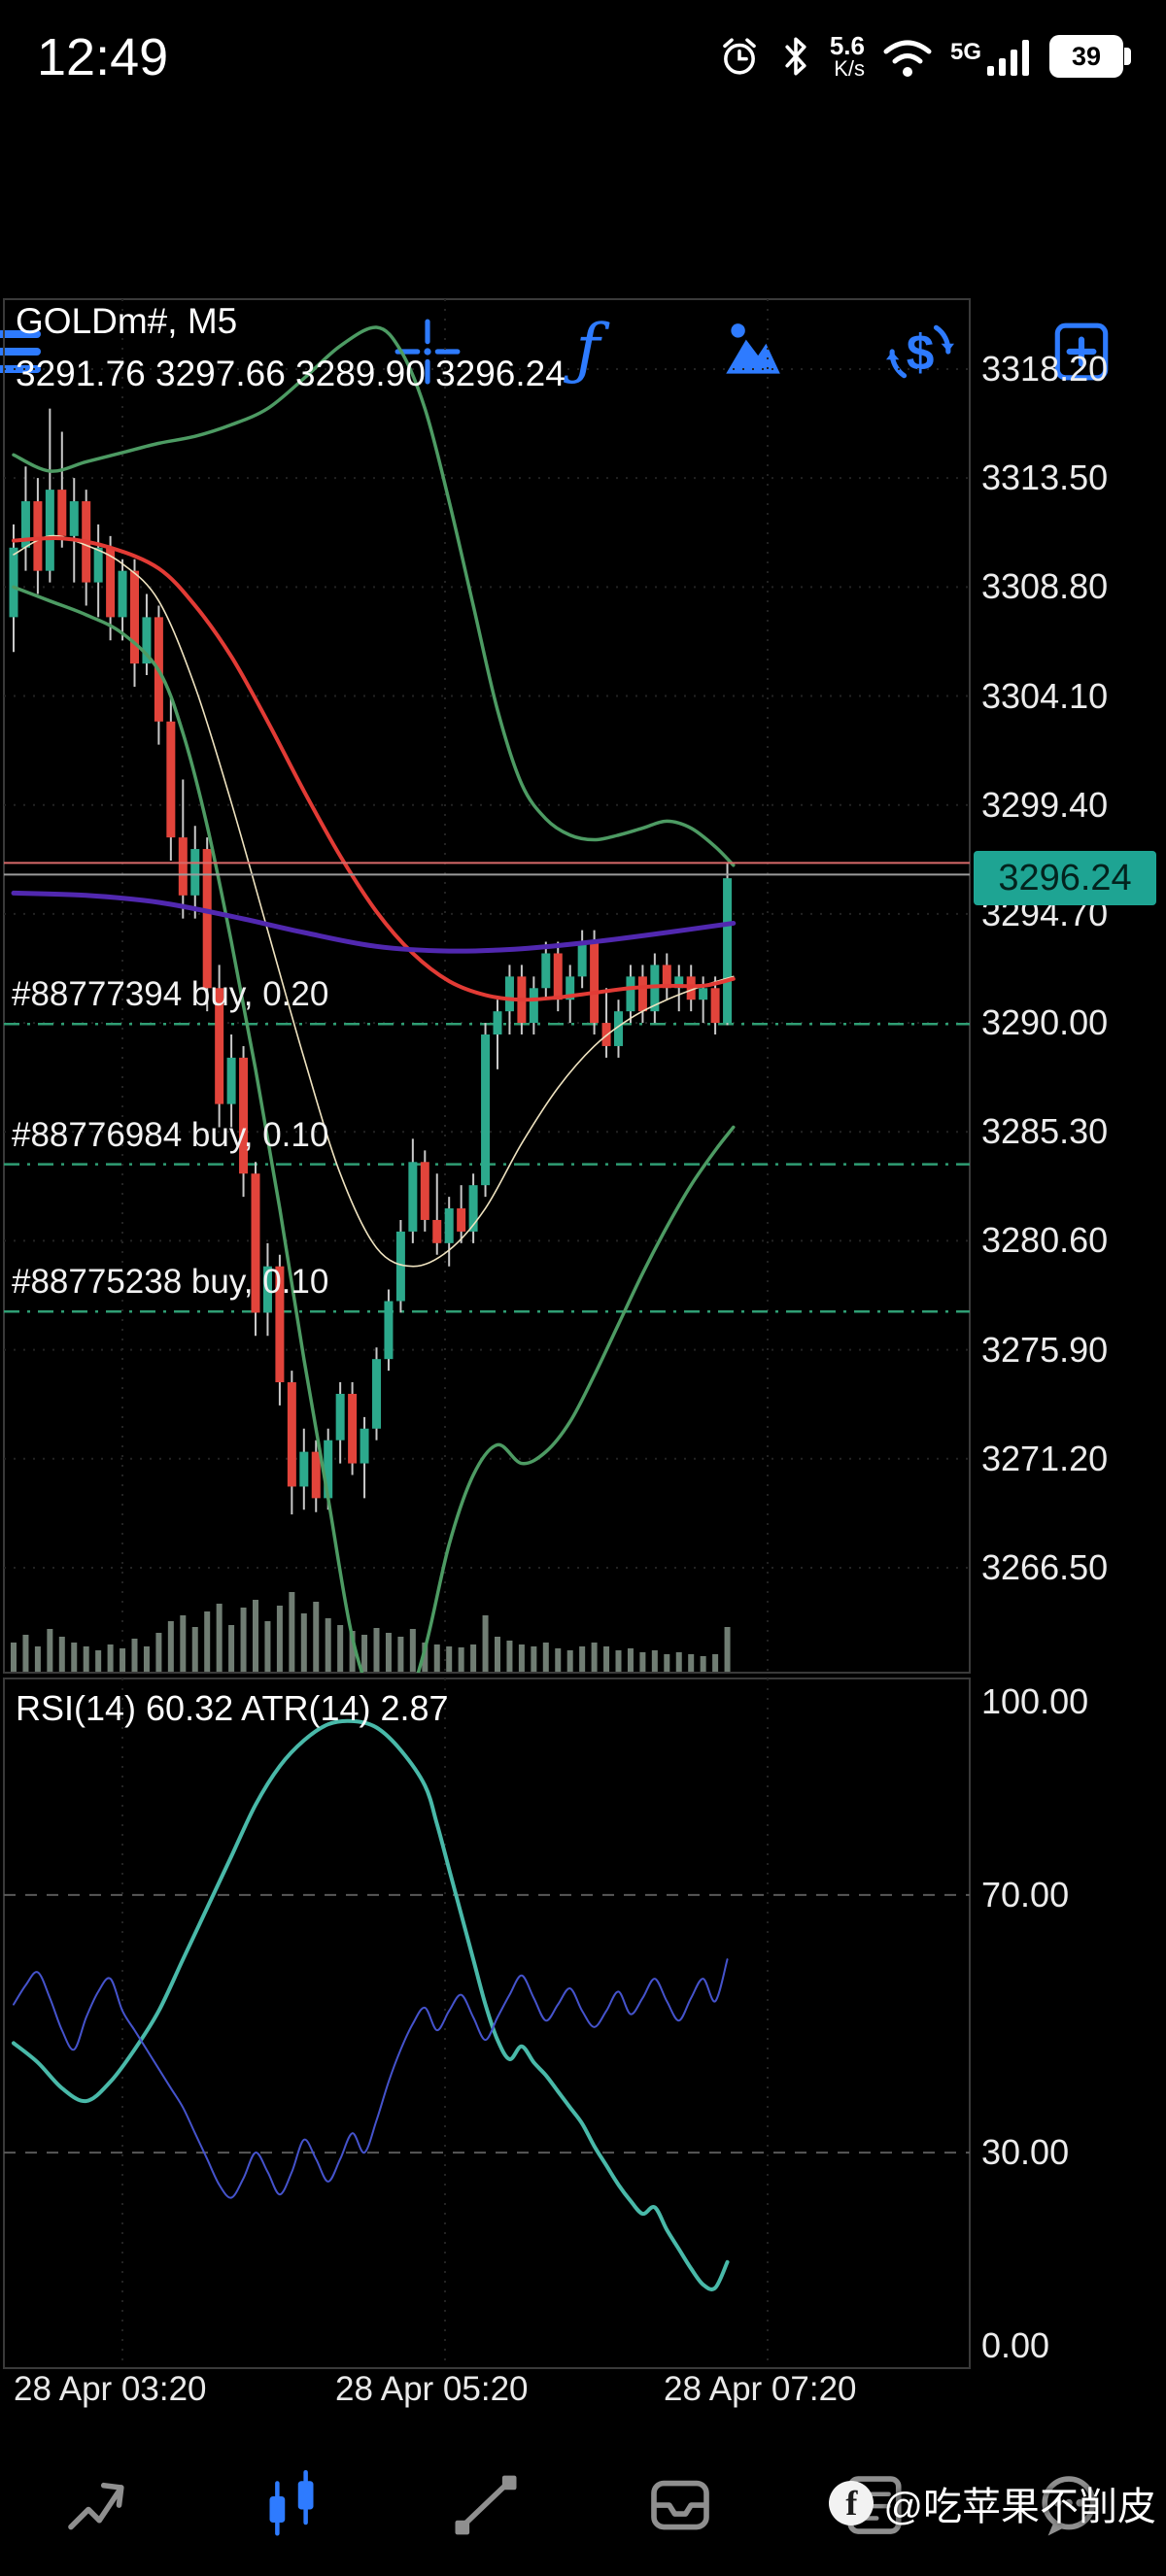  Describe the element at coordinates (1045, 1240) in the screenshot. I see `price-axis-label: 3280.60` at that location.